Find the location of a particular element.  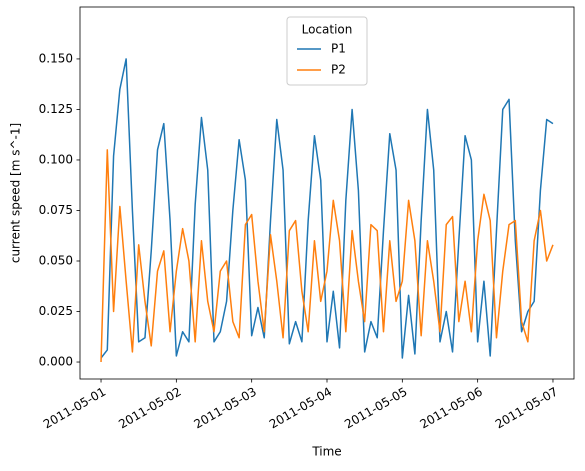

x-tick-label: 2011-05-07 is located at coordinates (526, 408).